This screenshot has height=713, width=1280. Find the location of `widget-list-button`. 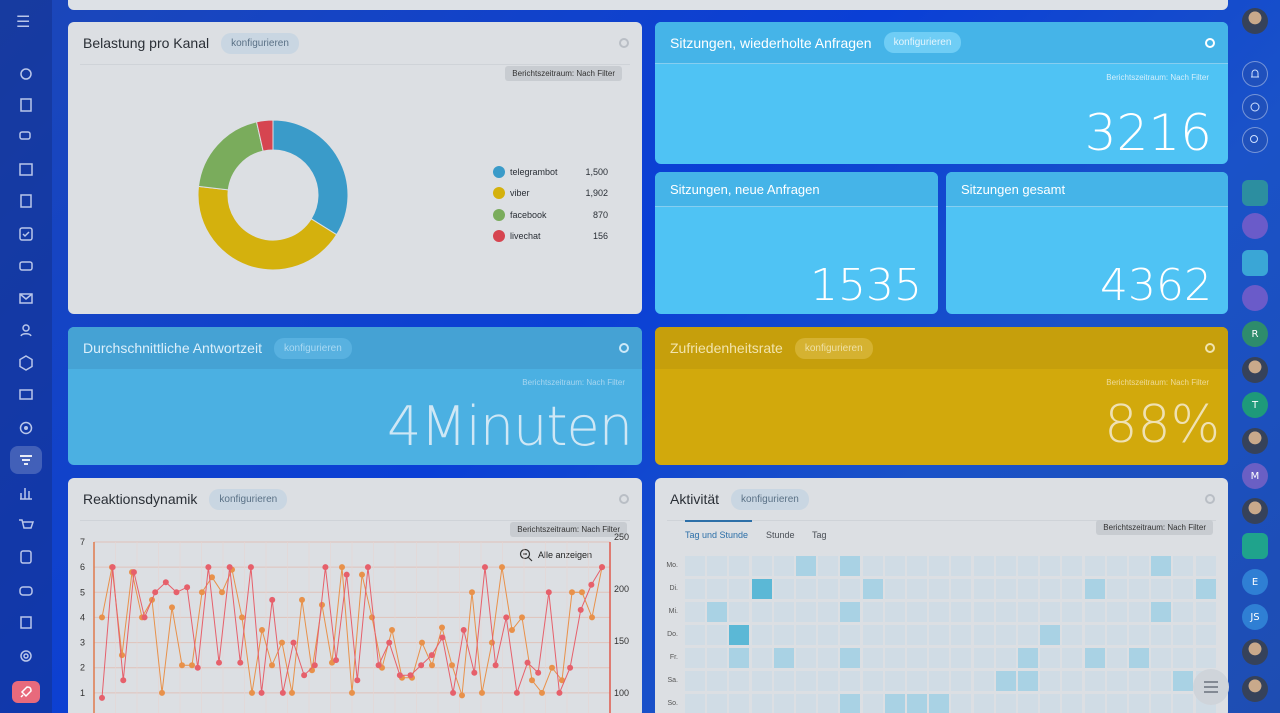

widget-list-button is located at coordinates (1211, 687).